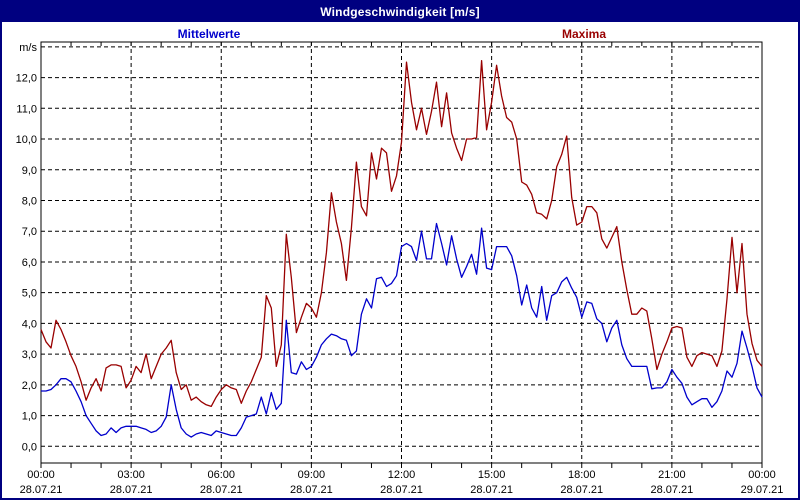 This screenshot has height=502, width=800. What do you see at coordinates (402, 475) in the screenshot?
I see `x-tick-time-4: 12:00` at bounding box center [402, 475].